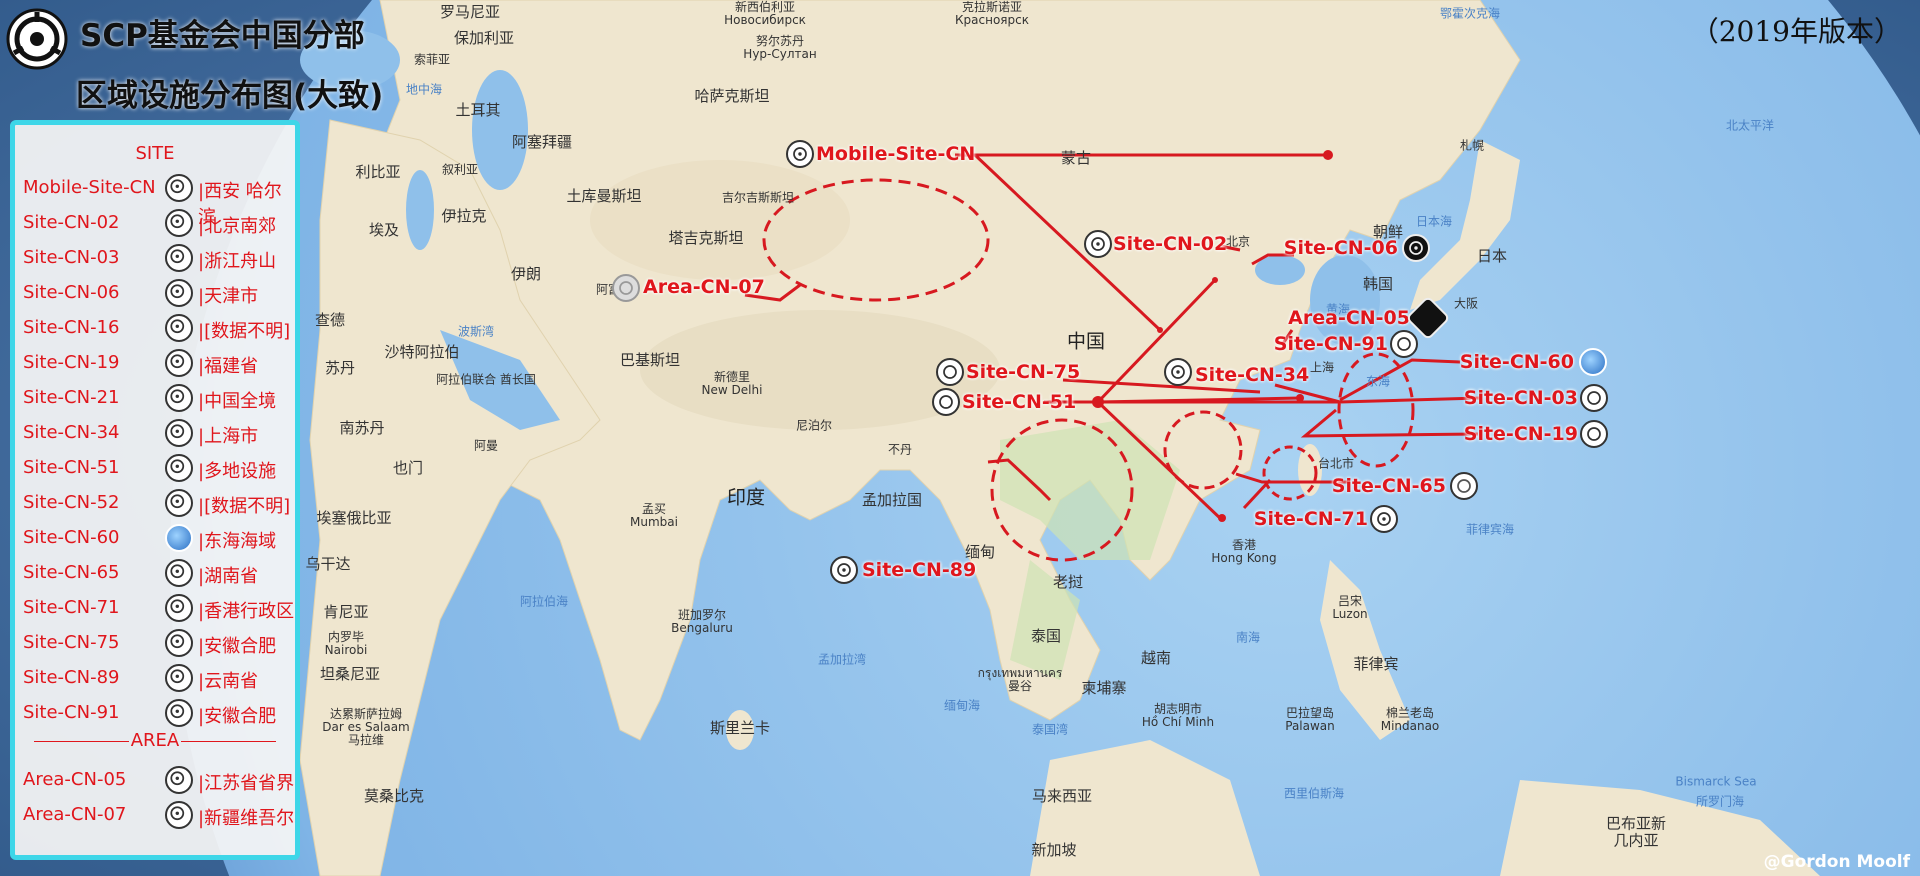  I want to click on legend-area-row: Area-CN-07 |新疆维吾尔, so click(155, 816).